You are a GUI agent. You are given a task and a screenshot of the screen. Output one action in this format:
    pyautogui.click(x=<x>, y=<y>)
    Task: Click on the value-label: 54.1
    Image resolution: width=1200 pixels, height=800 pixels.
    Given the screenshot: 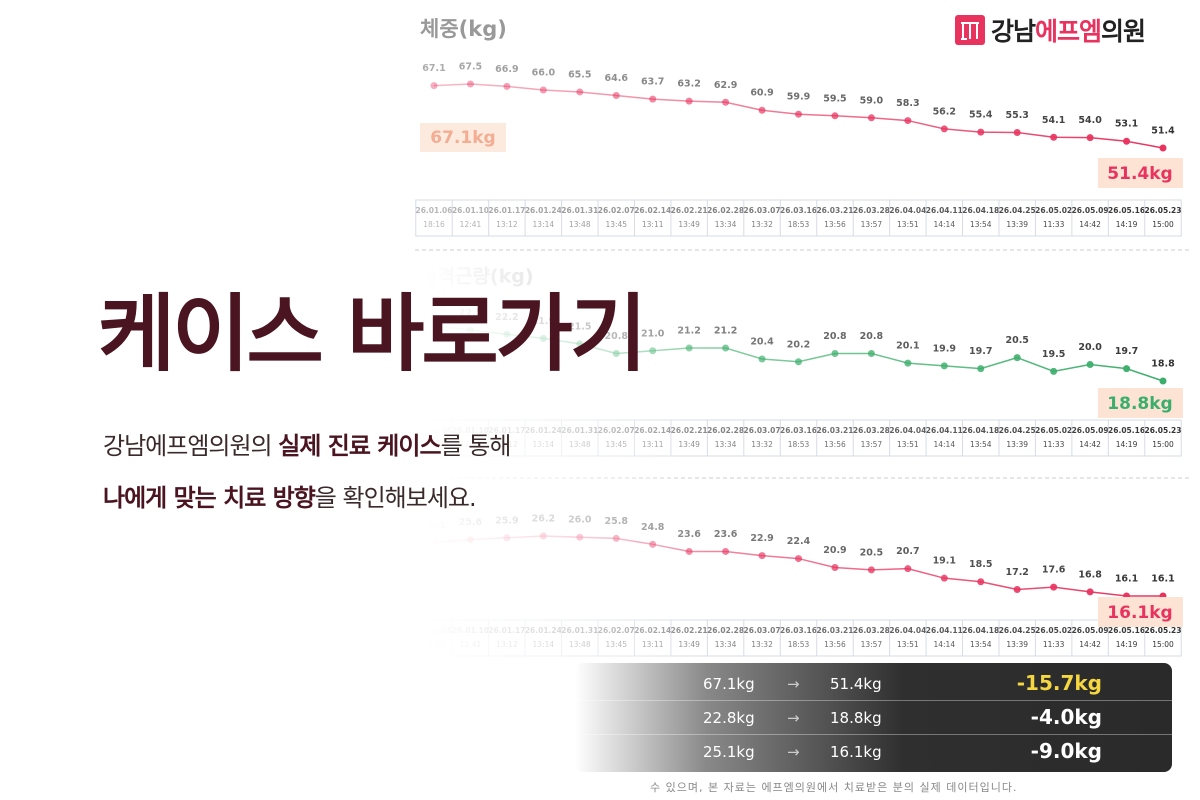 What is the action you would take?
    pyautogui.click(x=1053, y=120)
    